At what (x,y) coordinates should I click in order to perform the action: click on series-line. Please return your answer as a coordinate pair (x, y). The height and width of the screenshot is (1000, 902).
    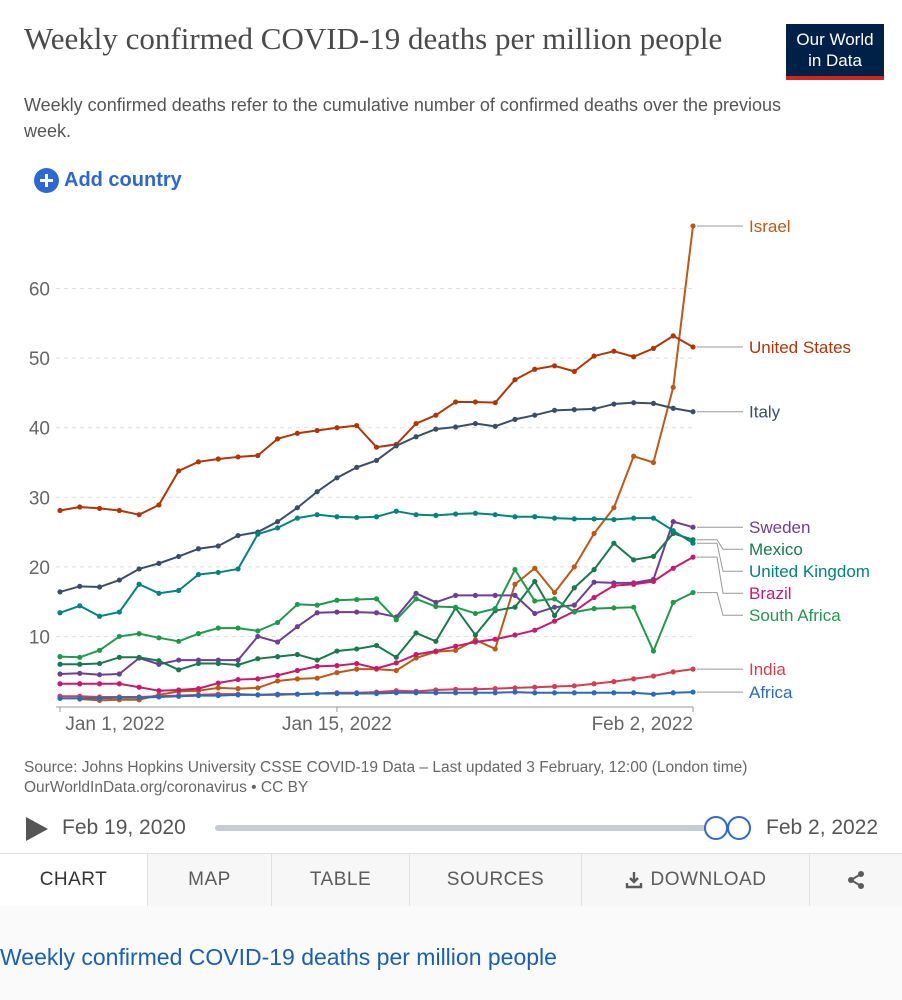
    Looking at the image, I should click on (376, 425).